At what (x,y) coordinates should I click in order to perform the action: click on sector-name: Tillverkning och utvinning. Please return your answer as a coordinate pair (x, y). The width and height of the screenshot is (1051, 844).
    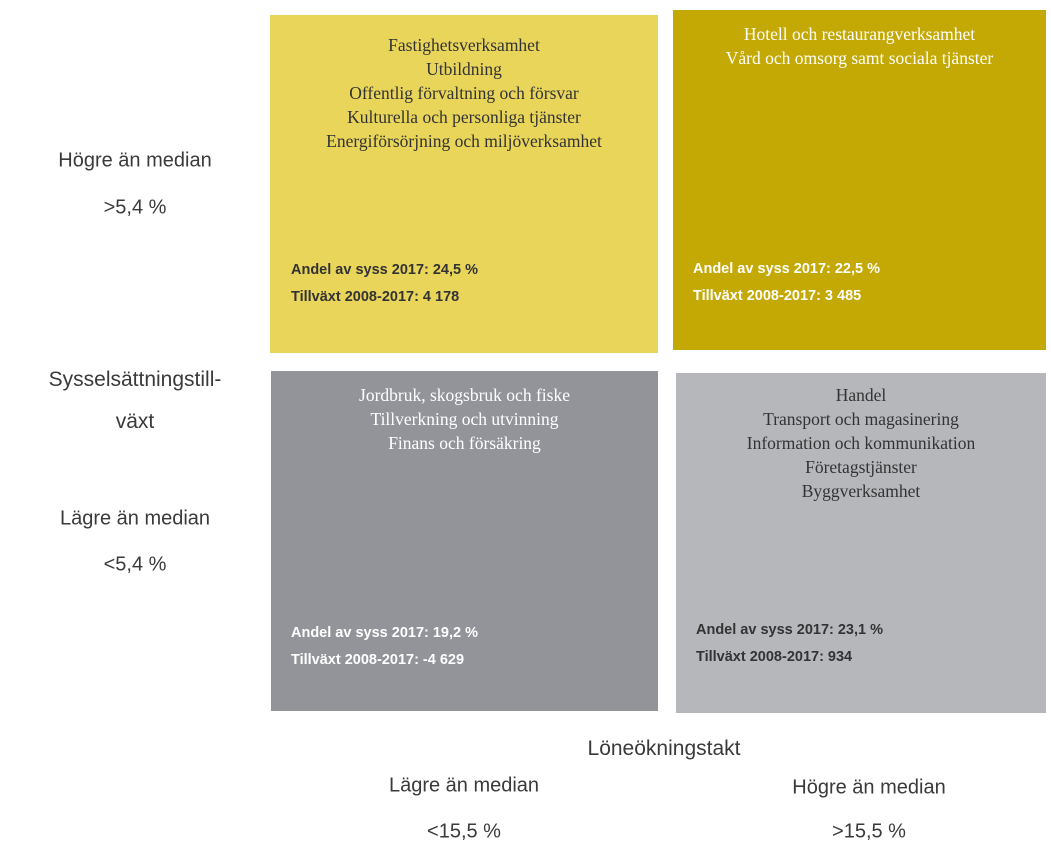
    Looking at the image, I should click on (464, 419).